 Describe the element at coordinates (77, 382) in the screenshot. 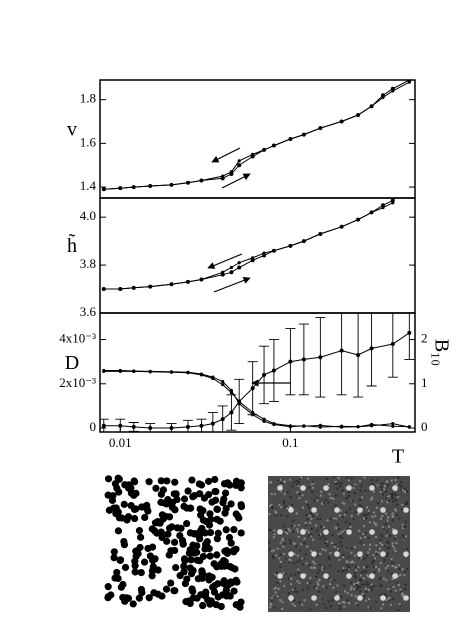

I see `y-tick-label: 2x10⁻³` at that location.